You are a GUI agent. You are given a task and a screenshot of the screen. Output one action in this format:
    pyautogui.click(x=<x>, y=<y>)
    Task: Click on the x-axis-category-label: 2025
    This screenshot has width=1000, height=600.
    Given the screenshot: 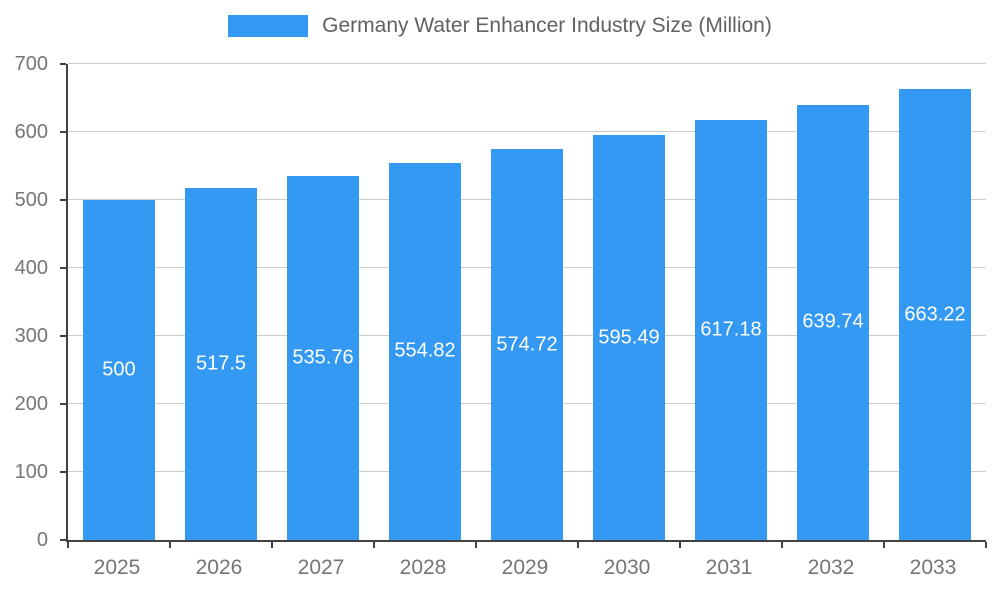 What is the action you would take?
    pyautogui.click(x=117, y=567)
    